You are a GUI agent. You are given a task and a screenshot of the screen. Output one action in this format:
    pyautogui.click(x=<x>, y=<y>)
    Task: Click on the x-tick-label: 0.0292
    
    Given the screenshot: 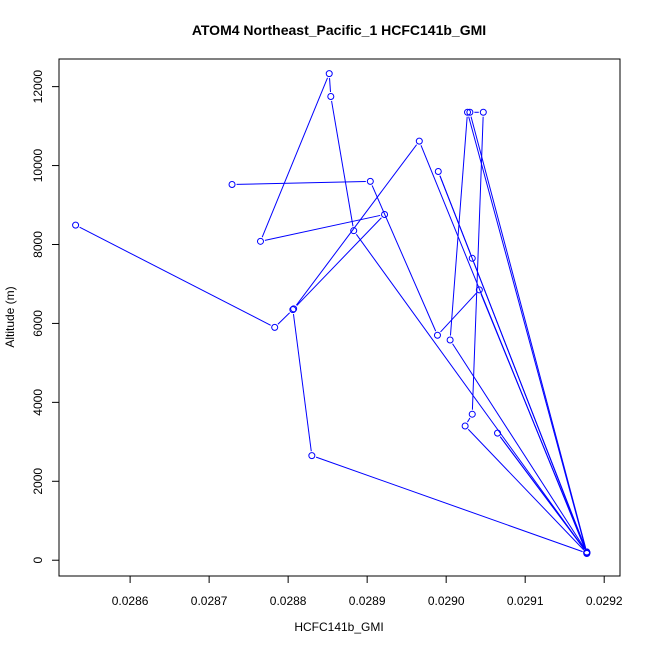 What is the action you would take?
    pyautogui.click(x=604, y=601)
    